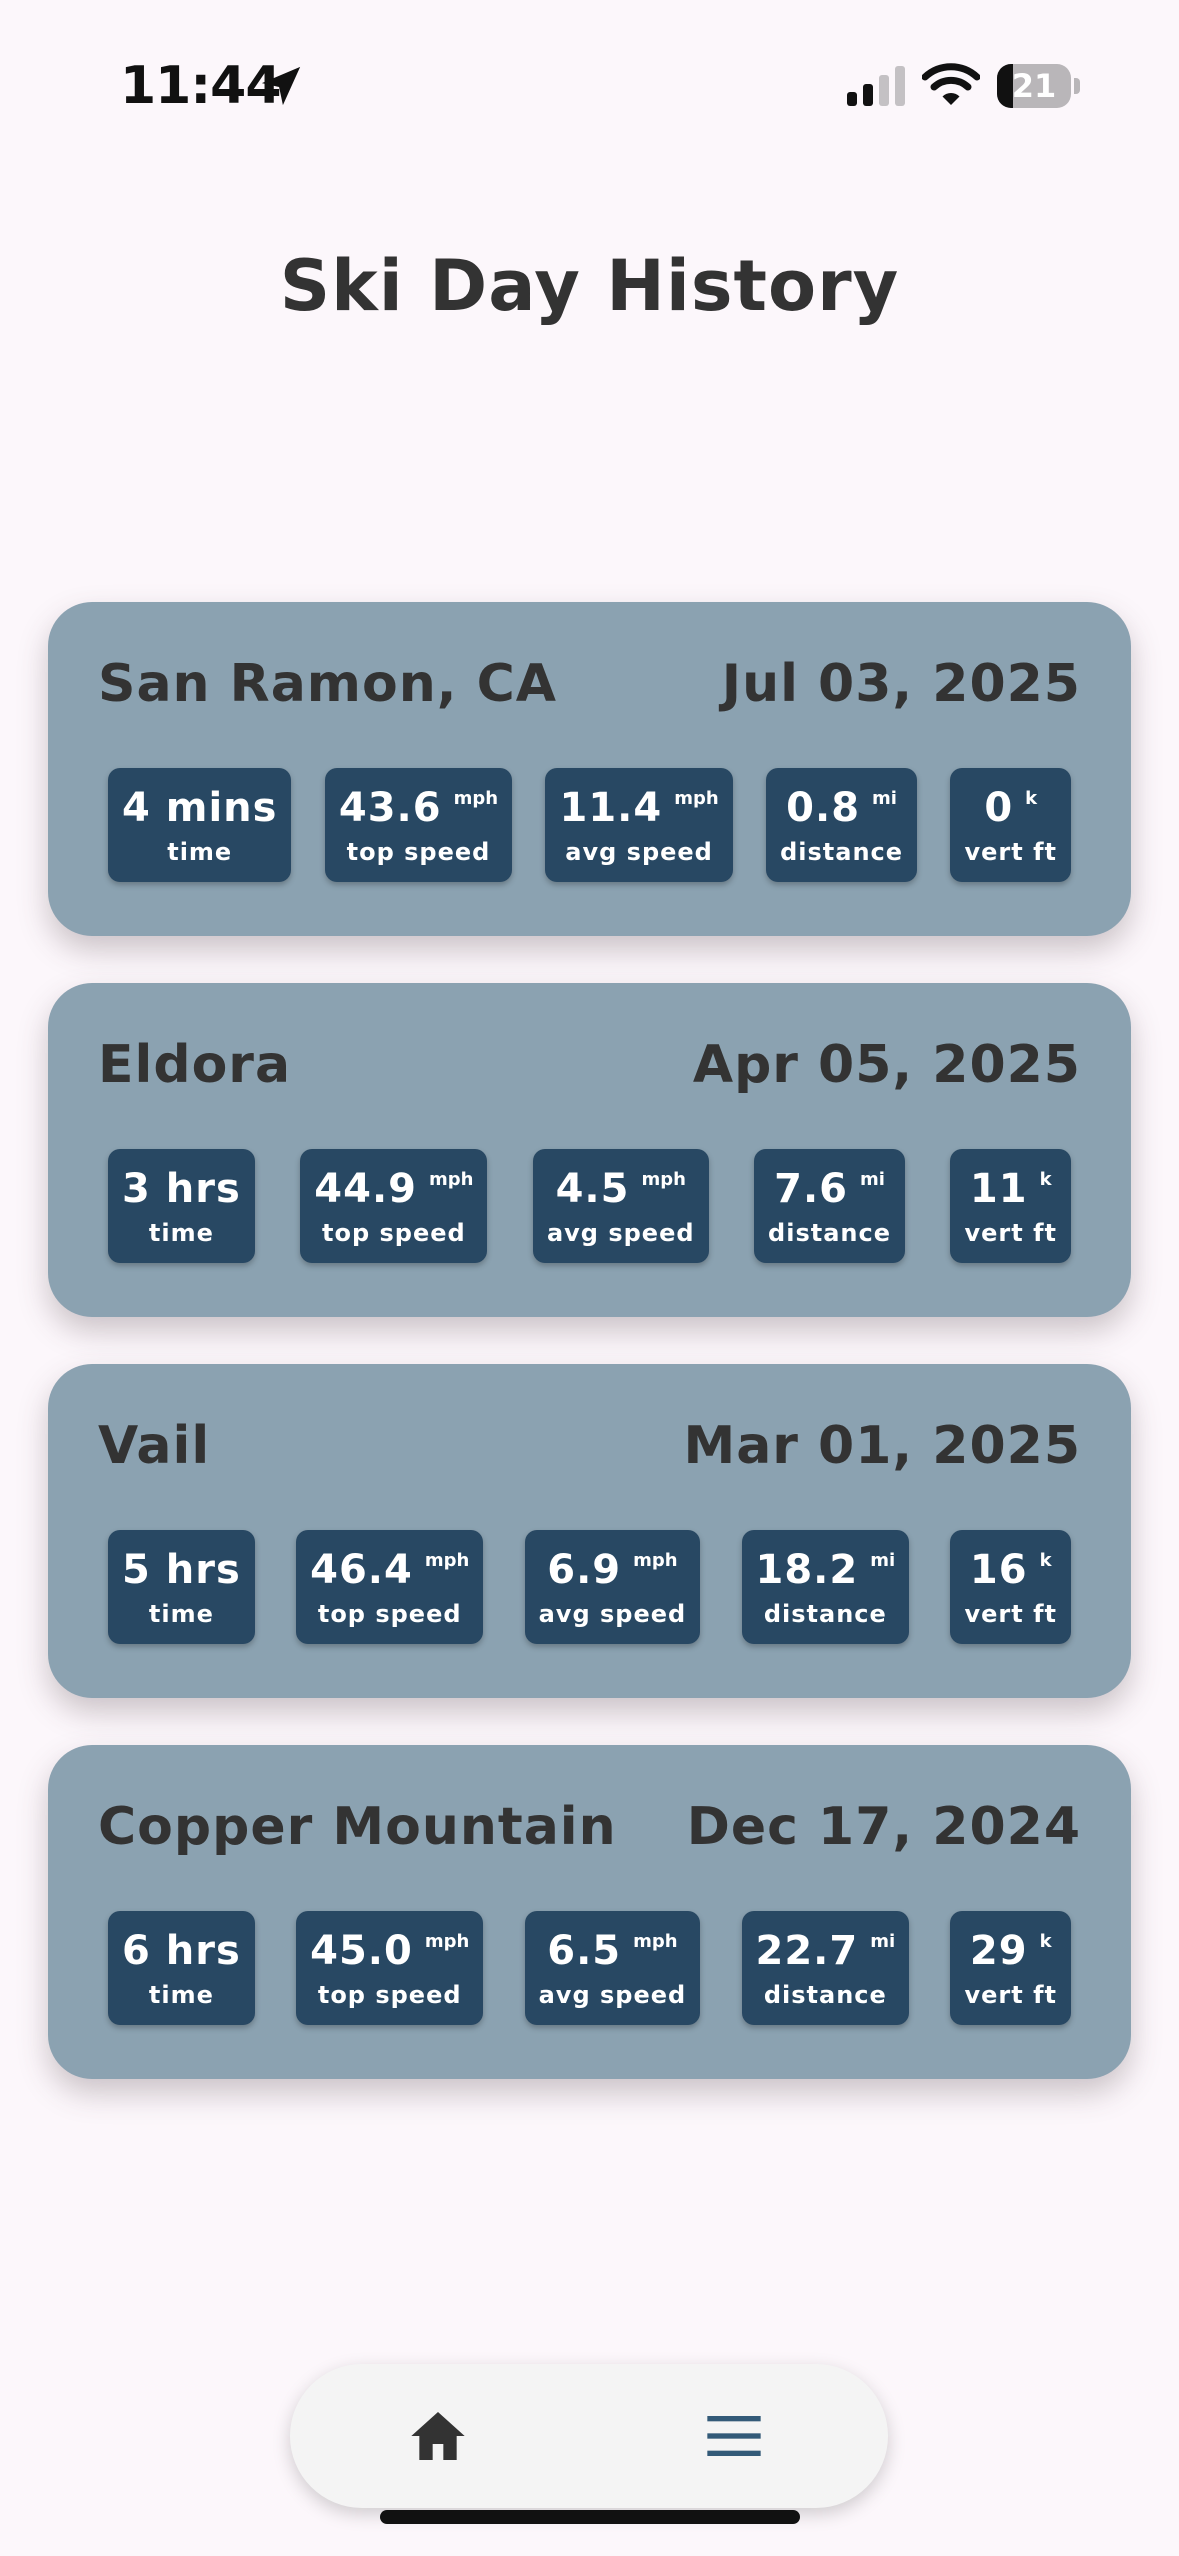 This screenshot has height=2556, width=1179. I want to click on card-date: Mar 01, 2025, so click(882, 1446).